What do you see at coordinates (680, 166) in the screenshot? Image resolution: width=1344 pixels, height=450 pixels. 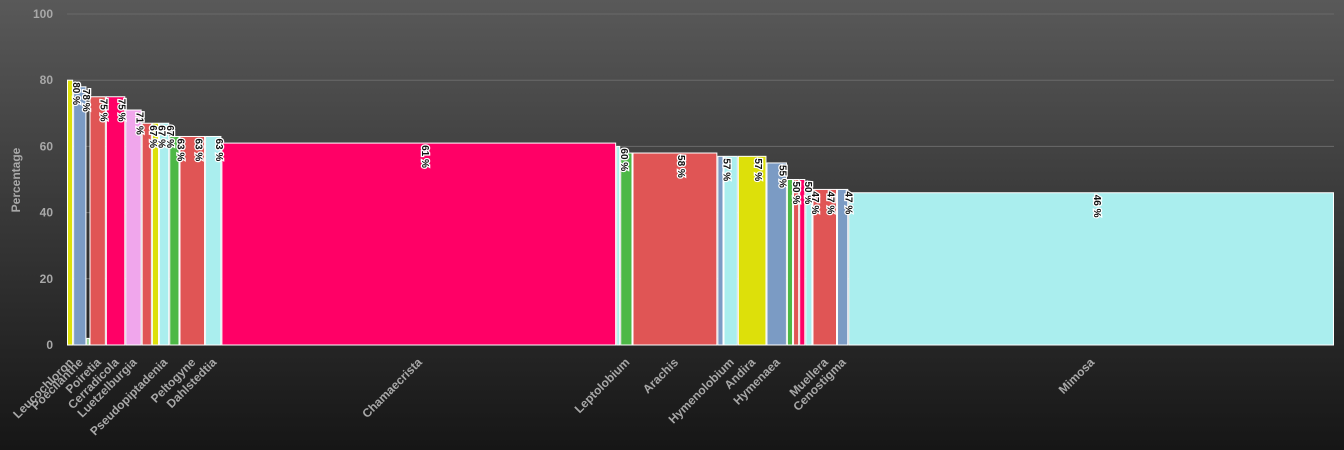 I see `data-label: 58 %` at bounding box center [680, 166].